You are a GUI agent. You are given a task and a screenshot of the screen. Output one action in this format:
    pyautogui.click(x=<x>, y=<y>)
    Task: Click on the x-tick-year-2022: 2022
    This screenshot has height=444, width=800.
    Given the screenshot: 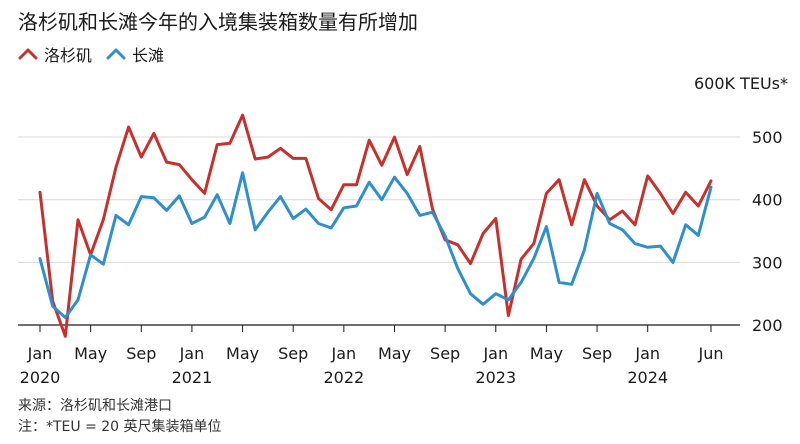 What is the action you would take?
    pyautogui.click(x=343, y=377)
    